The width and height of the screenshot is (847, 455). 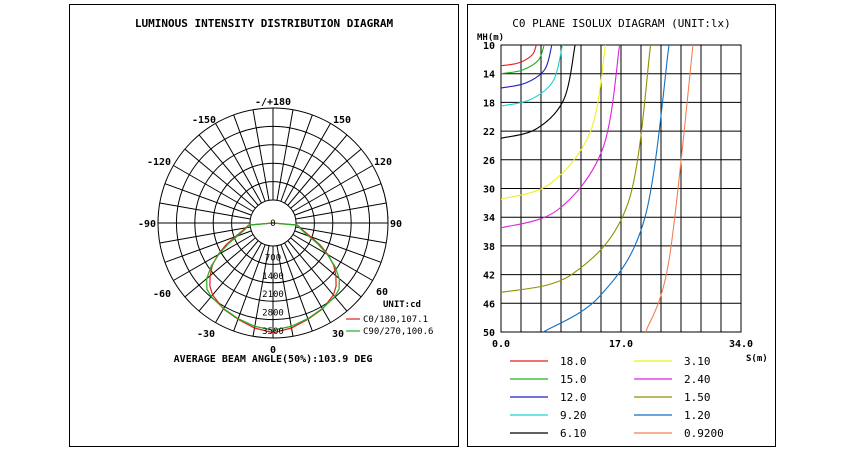 I want to click on isolux-legend-label: 1.20, so click(x=697, y=415).